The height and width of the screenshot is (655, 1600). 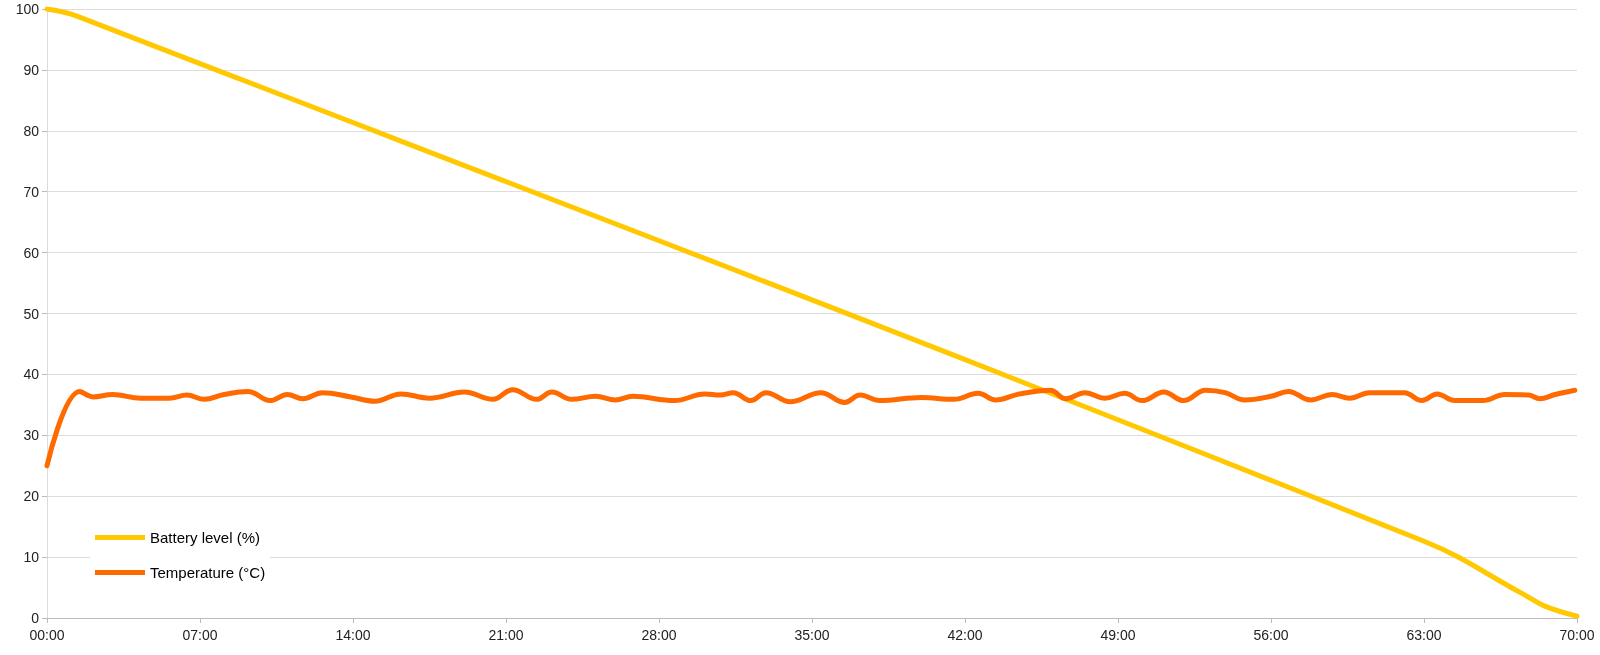 I want to click on y-tick-label: 10, so click(x=31, y=557).